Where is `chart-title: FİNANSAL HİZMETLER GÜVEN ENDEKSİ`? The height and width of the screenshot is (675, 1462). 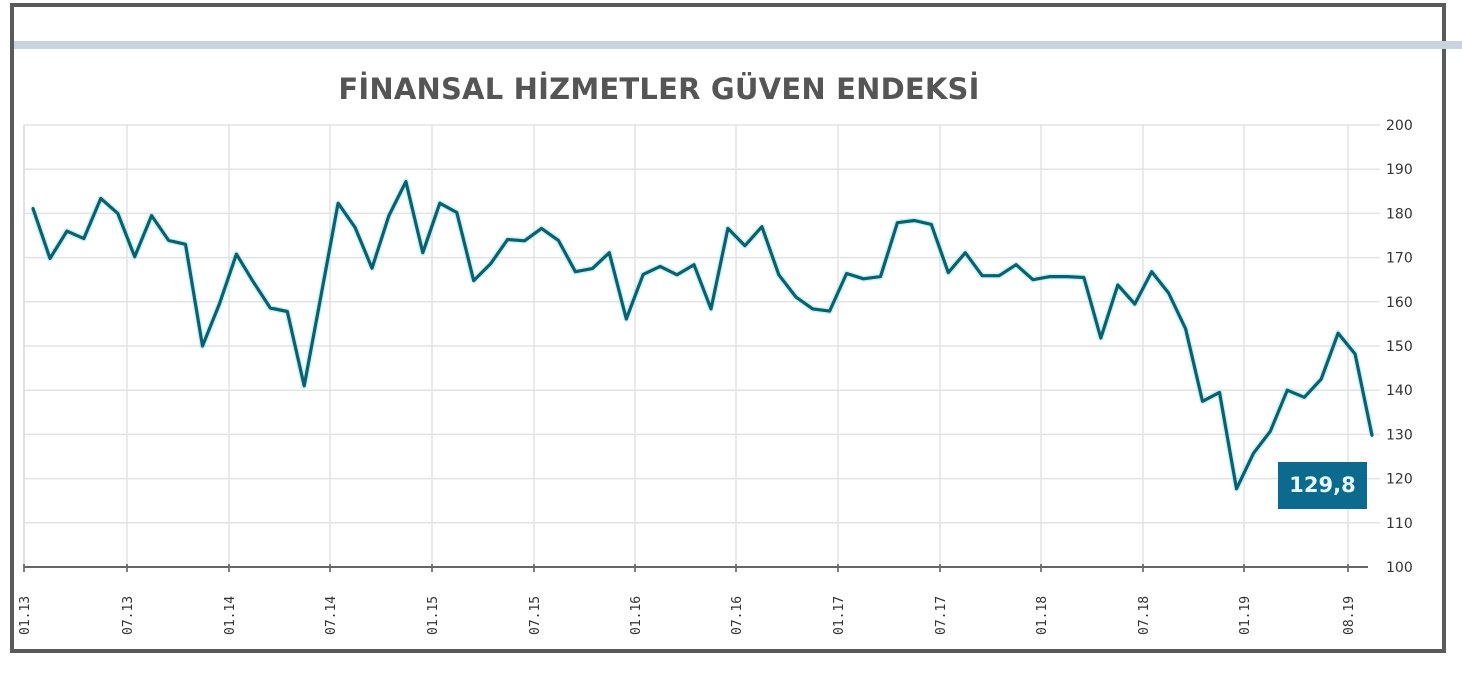
chart-title: FİNANSAL HİZMETLER GÜVEN ENDEKSİ is located at coordinates (659, 89).